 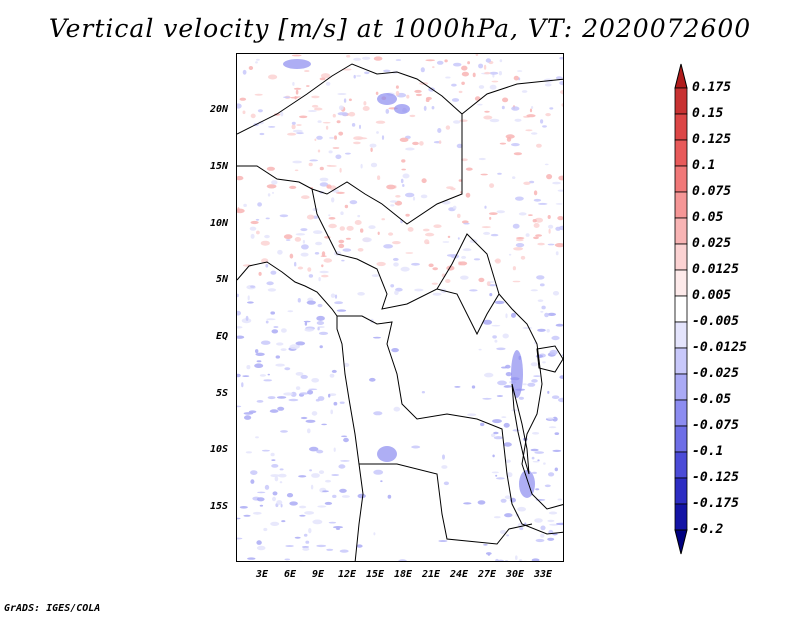 I want to click on colorbar-level-label: 0.05, so click(x=708, y=217).